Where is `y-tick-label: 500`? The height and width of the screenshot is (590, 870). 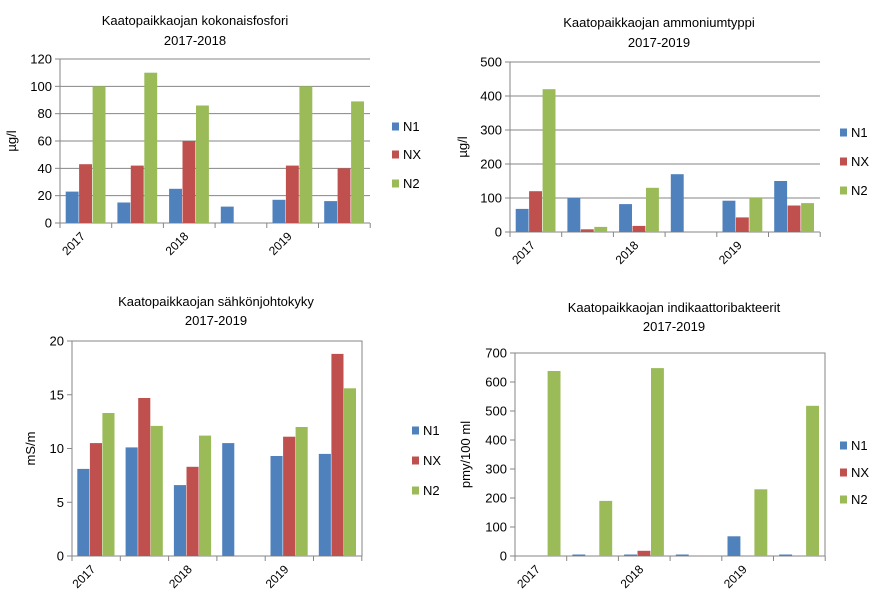
y-tick-label: 500 is located at coordinates (496, 411).